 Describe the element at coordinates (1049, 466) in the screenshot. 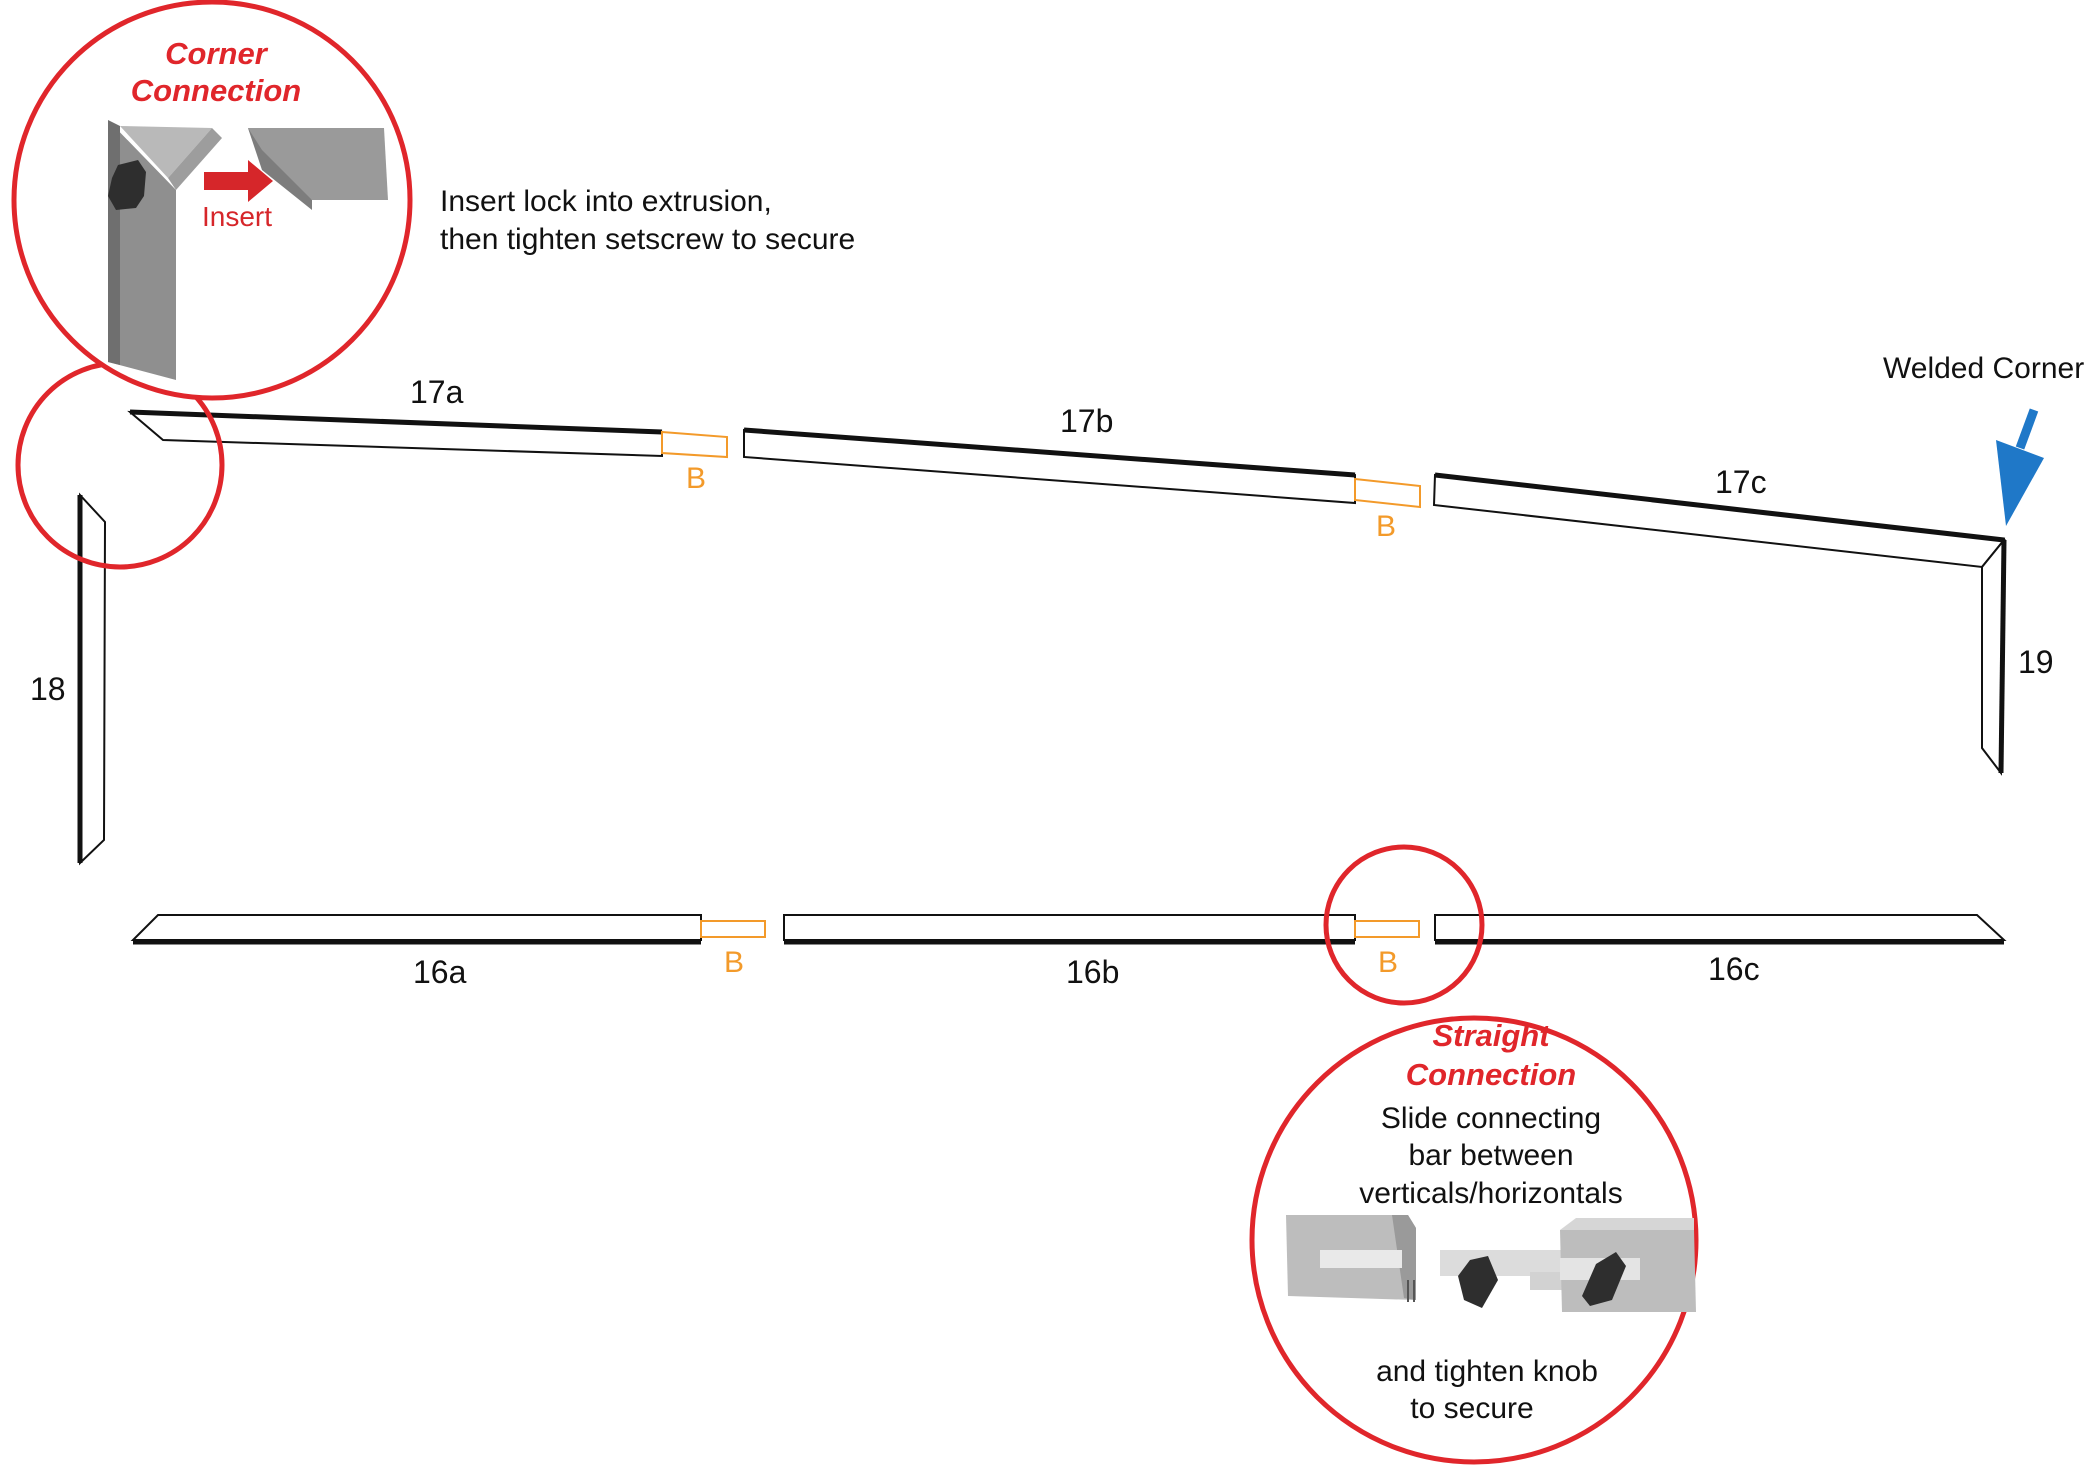

I see `extrusion-17b` at that location.